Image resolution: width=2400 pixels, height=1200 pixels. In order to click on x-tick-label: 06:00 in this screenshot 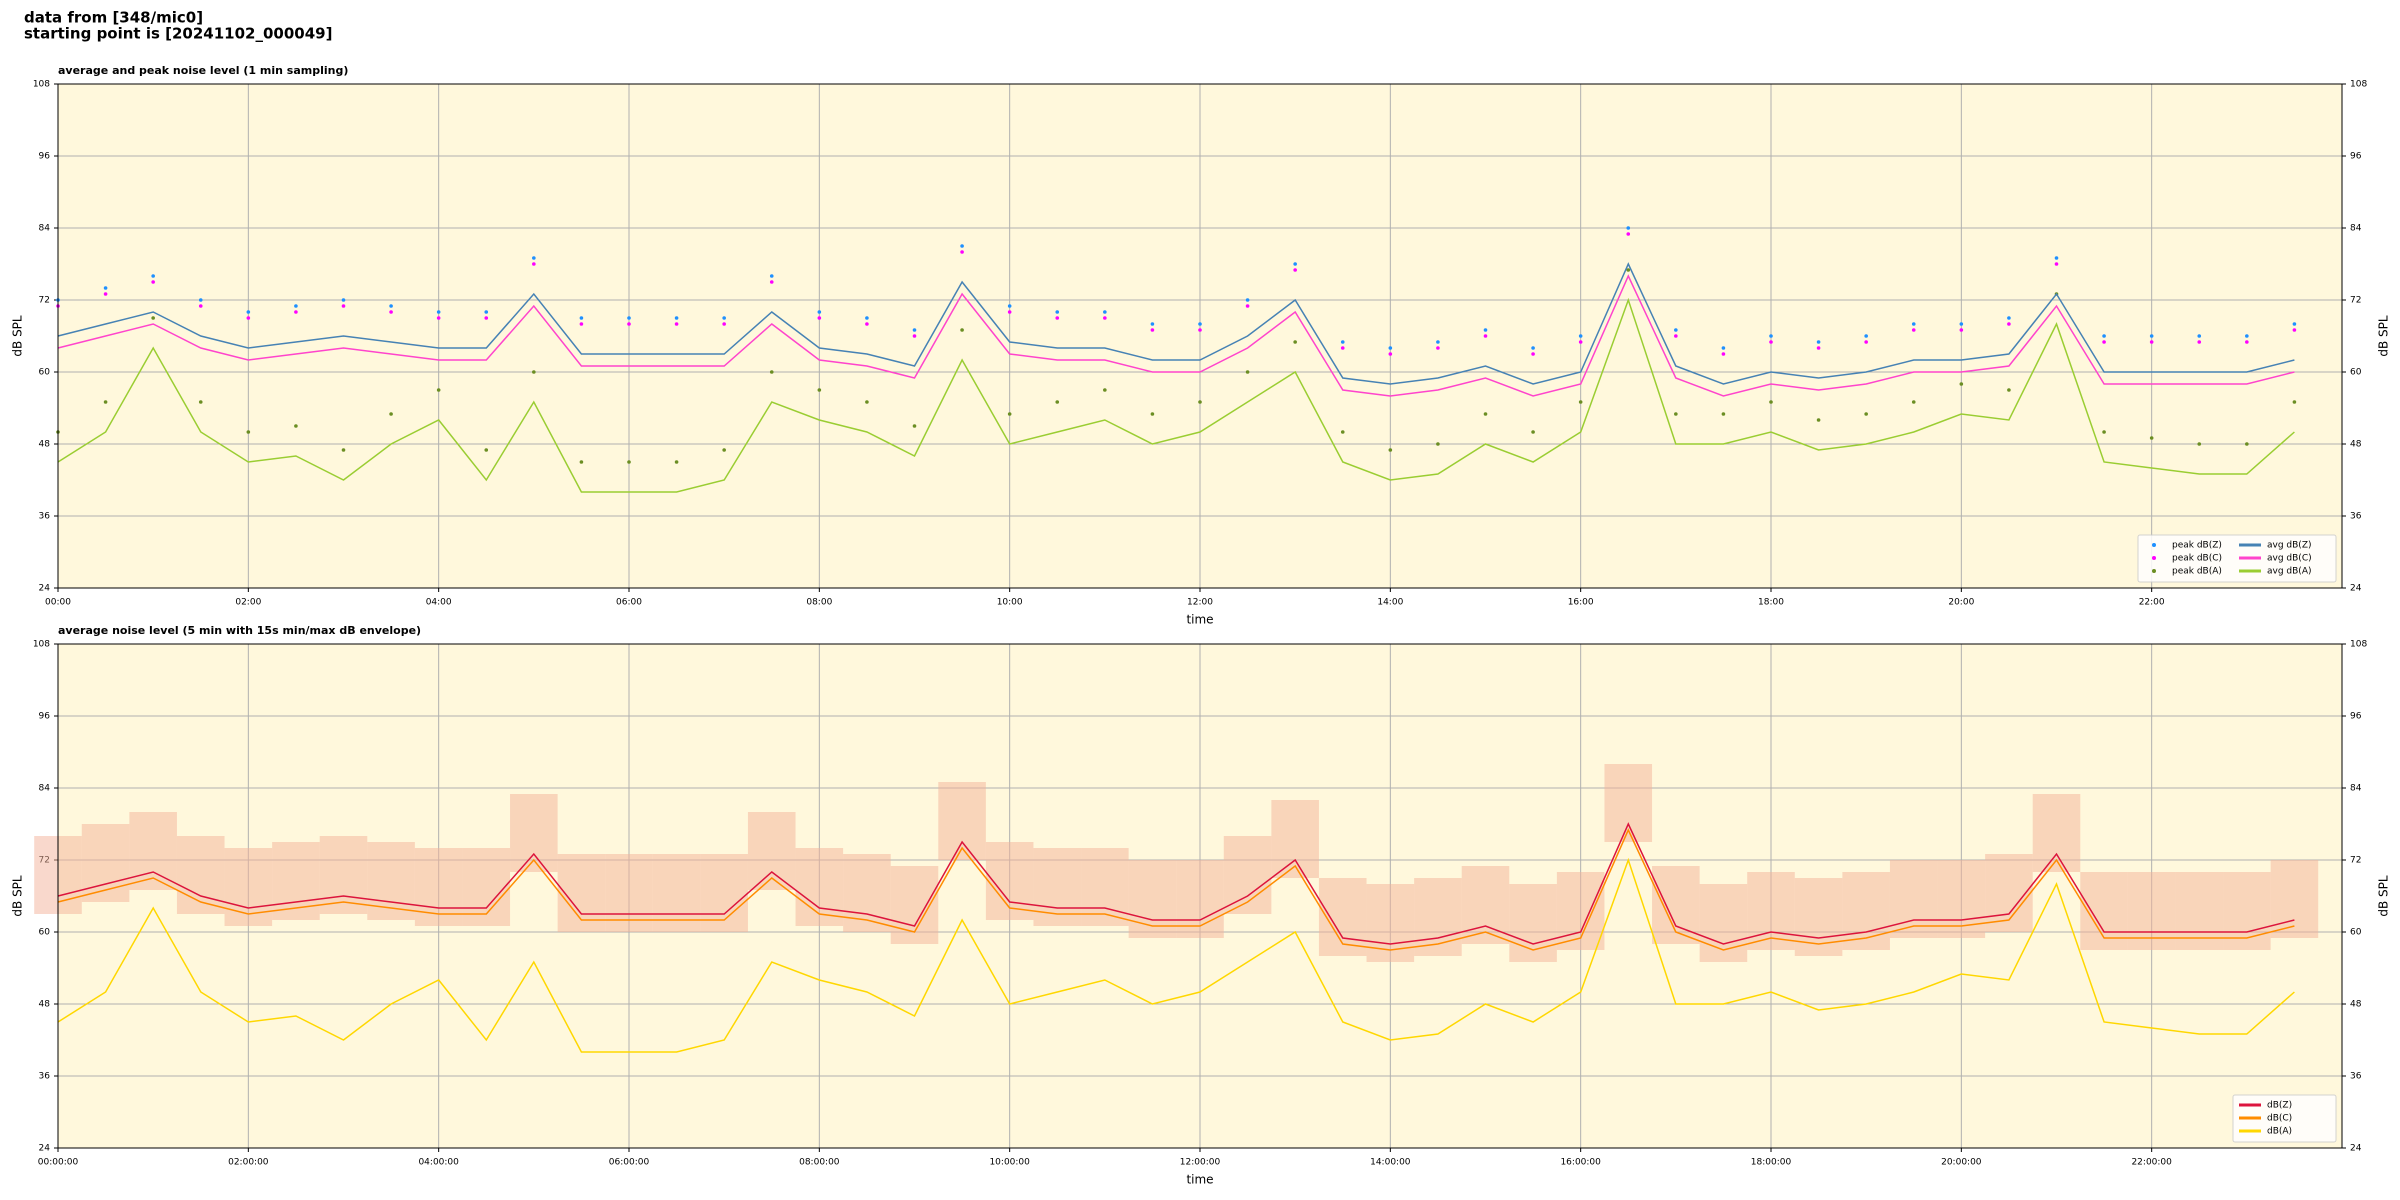, I will do `click(629, 603)`.